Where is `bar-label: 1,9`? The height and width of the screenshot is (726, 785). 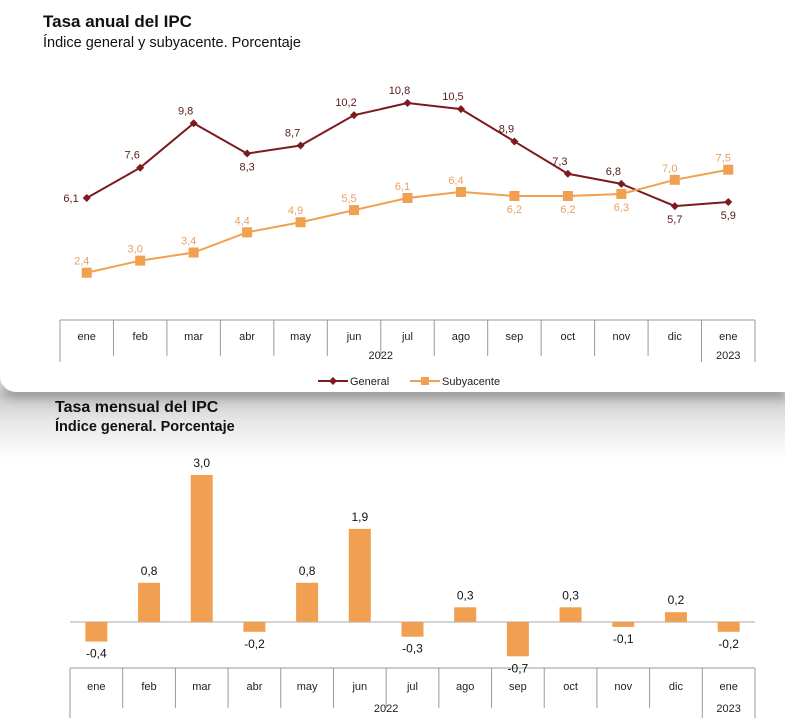 bar-label: 1,9 is located at coordinates (359, 517).